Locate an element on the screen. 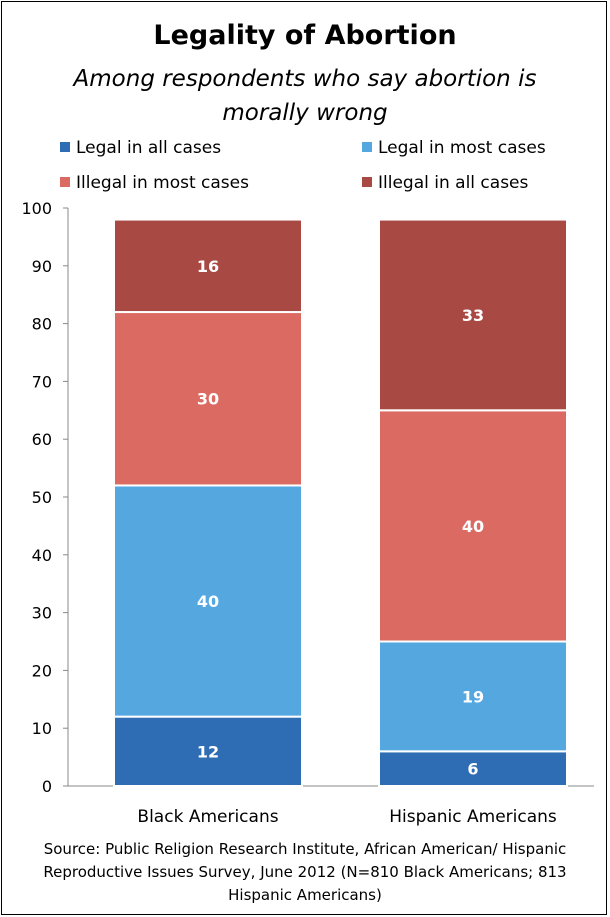 This screenshot has height=917, width=610. data-label: 16 is located at coordinates (208, 266).